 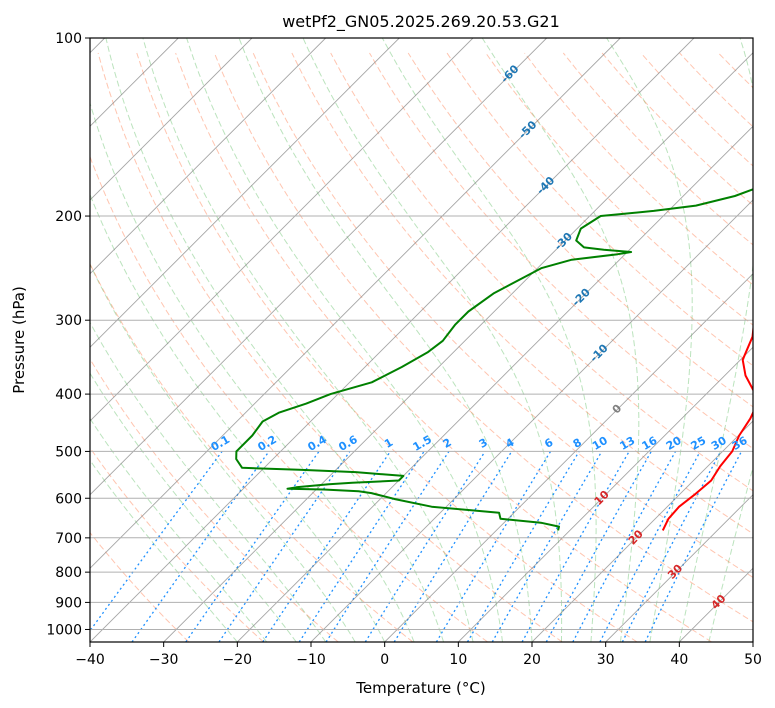 What do you see at coordinates (384, 660) in the screenshot?
I see `x-tick-label: 0` at bounding box center [384, 660].